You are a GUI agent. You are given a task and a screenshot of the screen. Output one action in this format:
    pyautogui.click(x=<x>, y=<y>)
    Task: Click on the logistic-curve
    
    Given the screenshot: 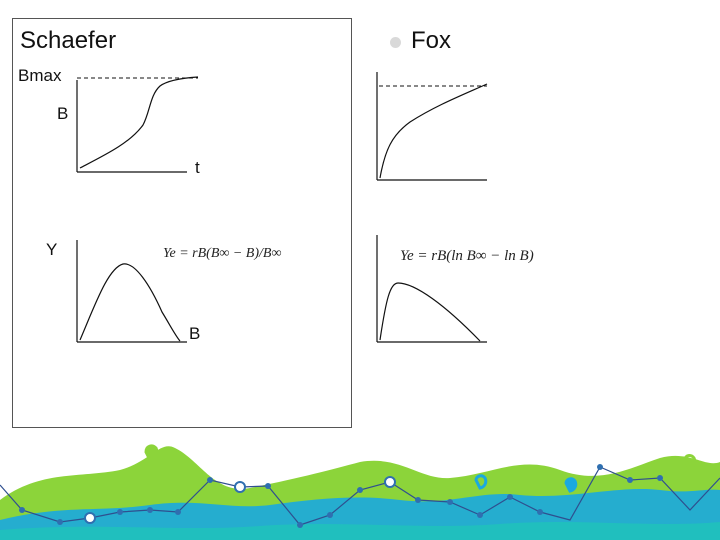 What is the action you would take?
    pyautogui.click(x=139, y=122)
    